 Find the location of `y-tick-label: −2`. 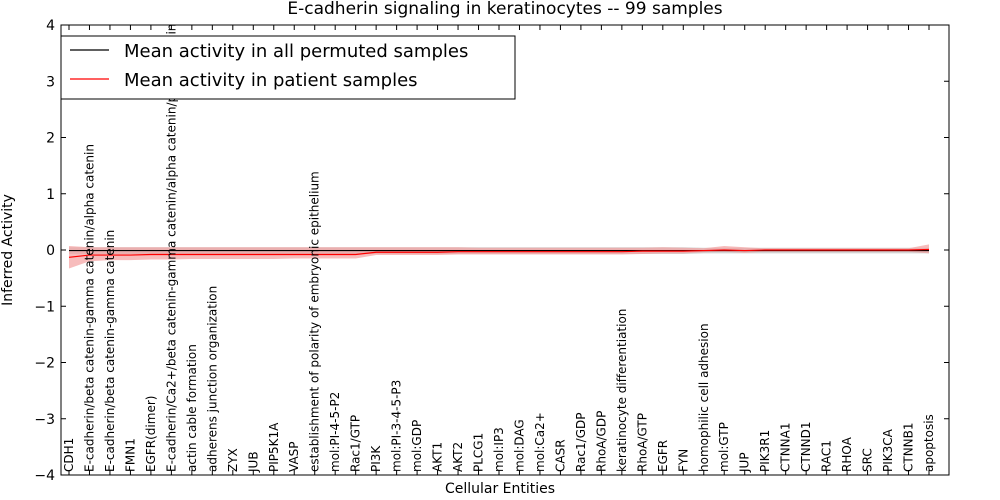

y-tick-label: −2 is located at coordinates (44, 364).